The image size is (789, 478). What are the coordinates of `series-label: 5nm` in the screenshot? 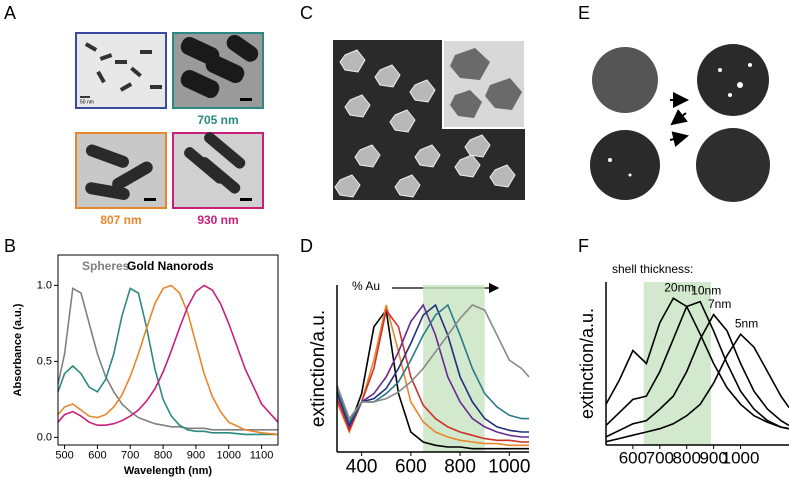 It's located at (746, 323).